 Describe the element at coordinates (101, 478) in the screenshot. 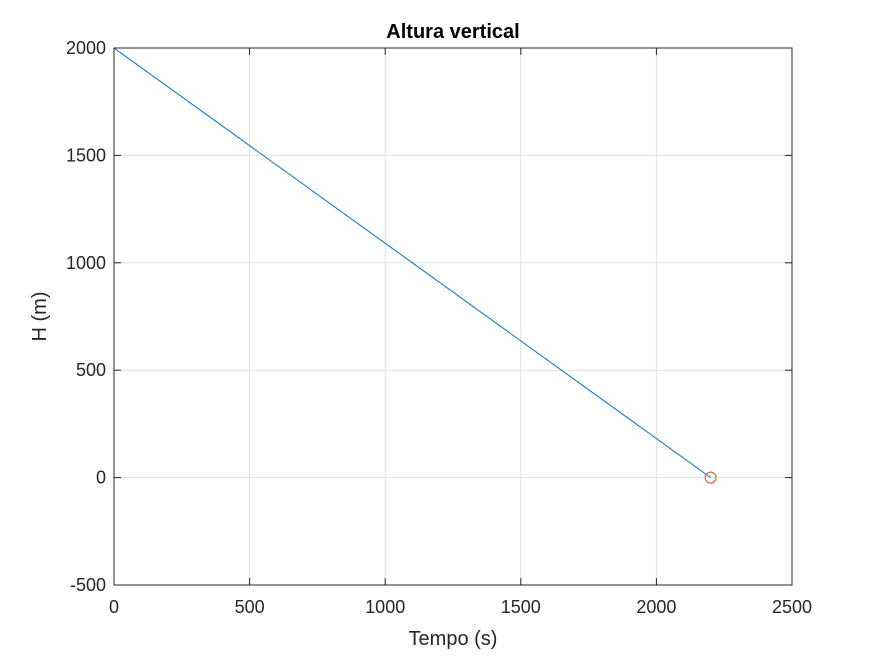

I see `y-tick-label: 0` at that location.